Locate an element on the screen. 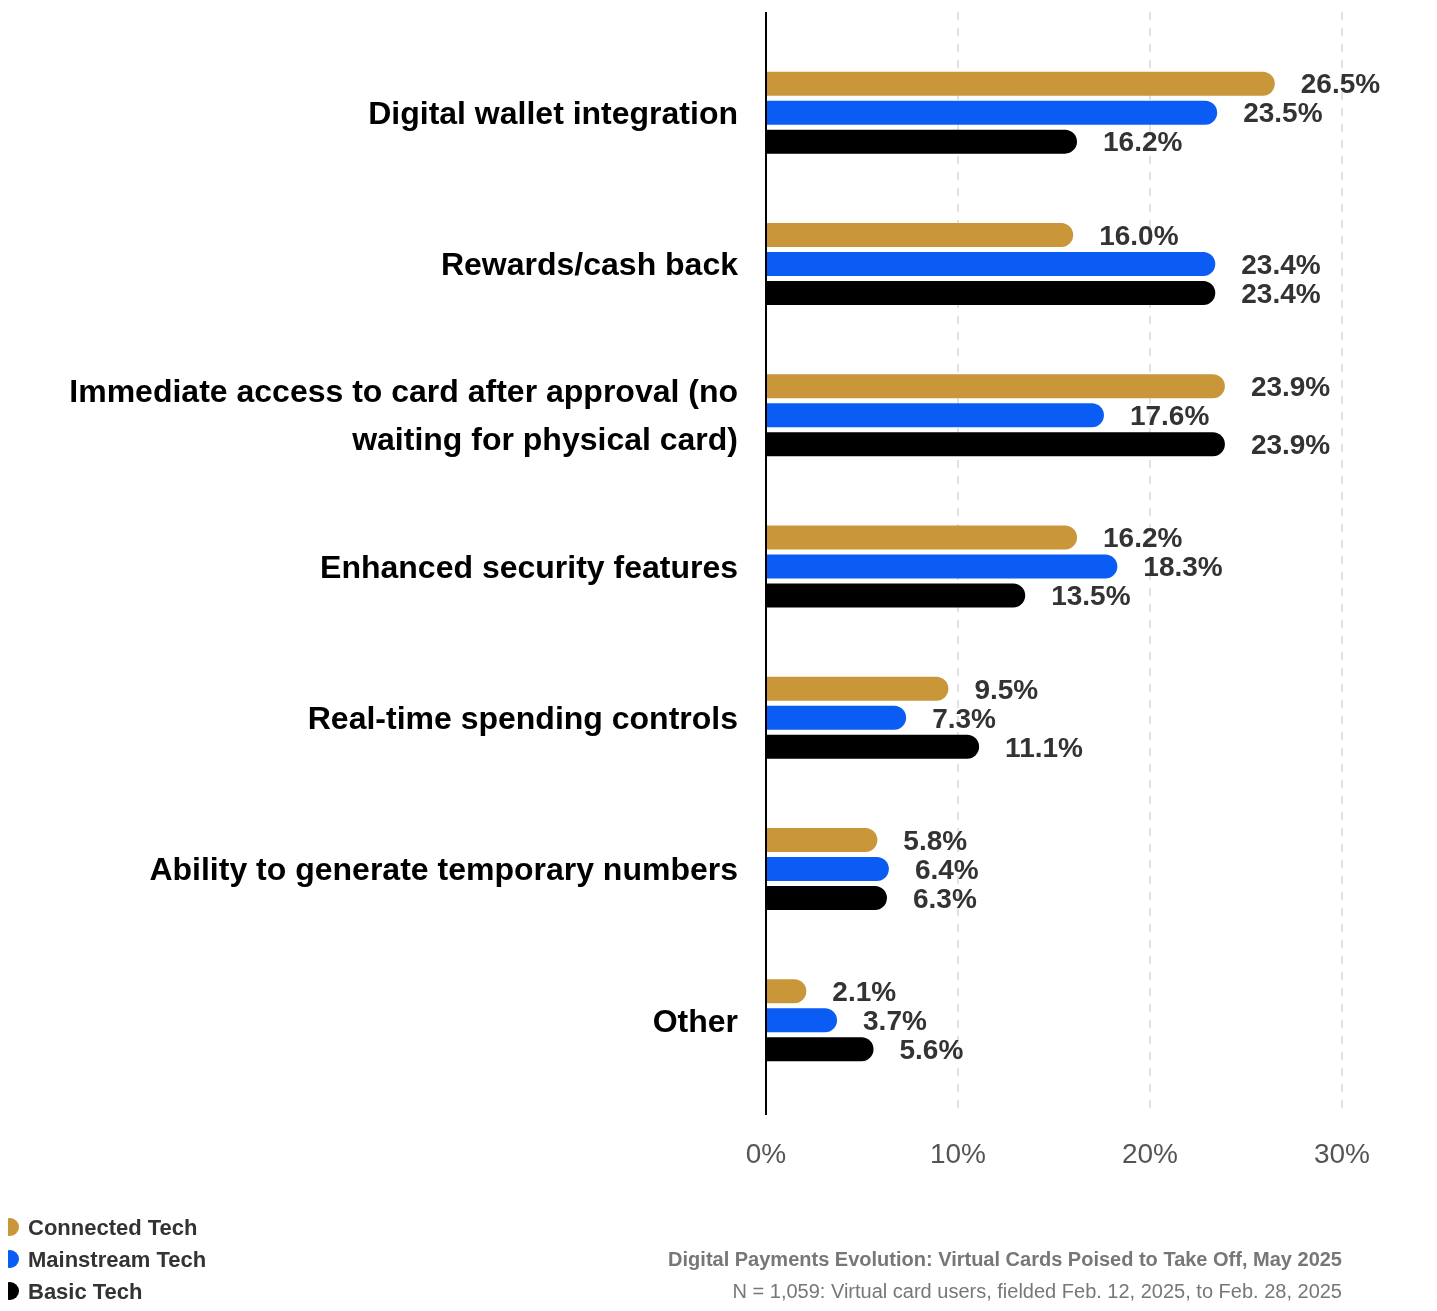 This screenshot has width=1437, height=1311. y-tick-label: Other is located at coordinates (695, 1020).